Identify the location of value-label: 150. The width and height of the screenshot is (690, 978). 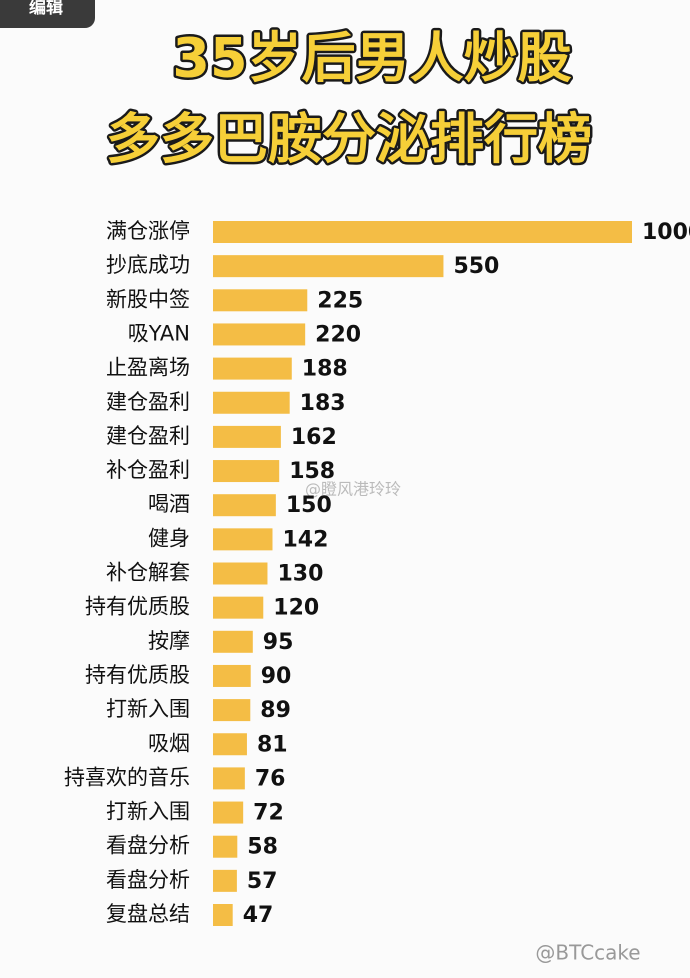
(309, 505).